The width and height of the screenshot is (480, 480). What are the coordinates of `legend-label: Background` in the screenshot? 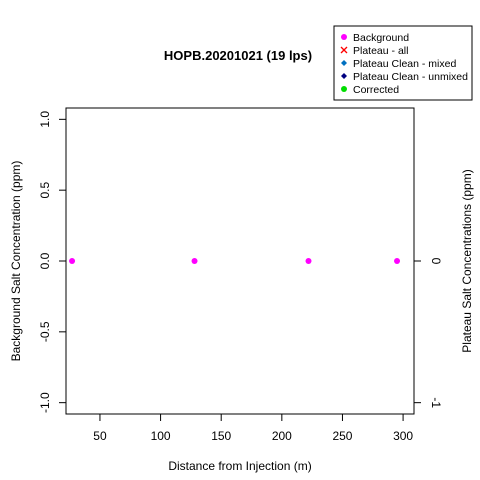 It's located at (381, 38).